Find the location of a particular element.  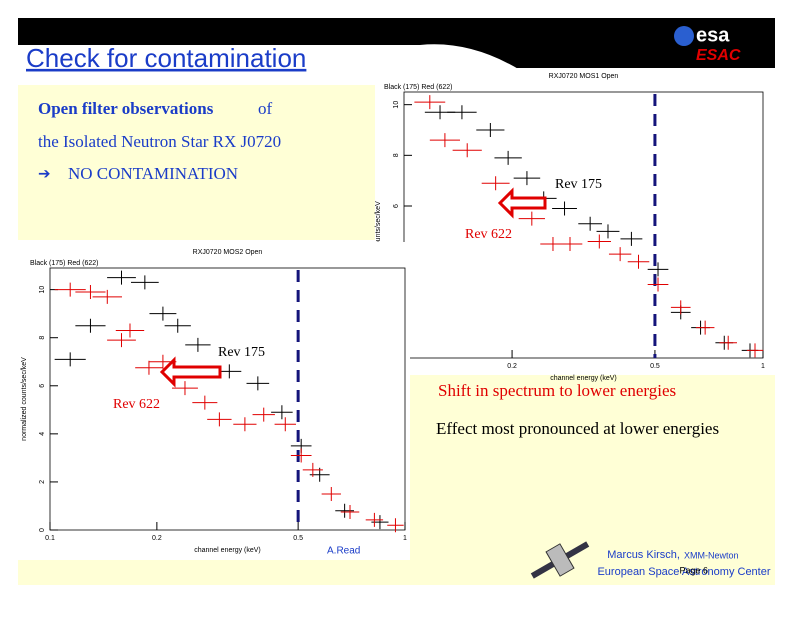

intro-conclusion: NO CONTAMINATION is located at coordinates (153, 173).